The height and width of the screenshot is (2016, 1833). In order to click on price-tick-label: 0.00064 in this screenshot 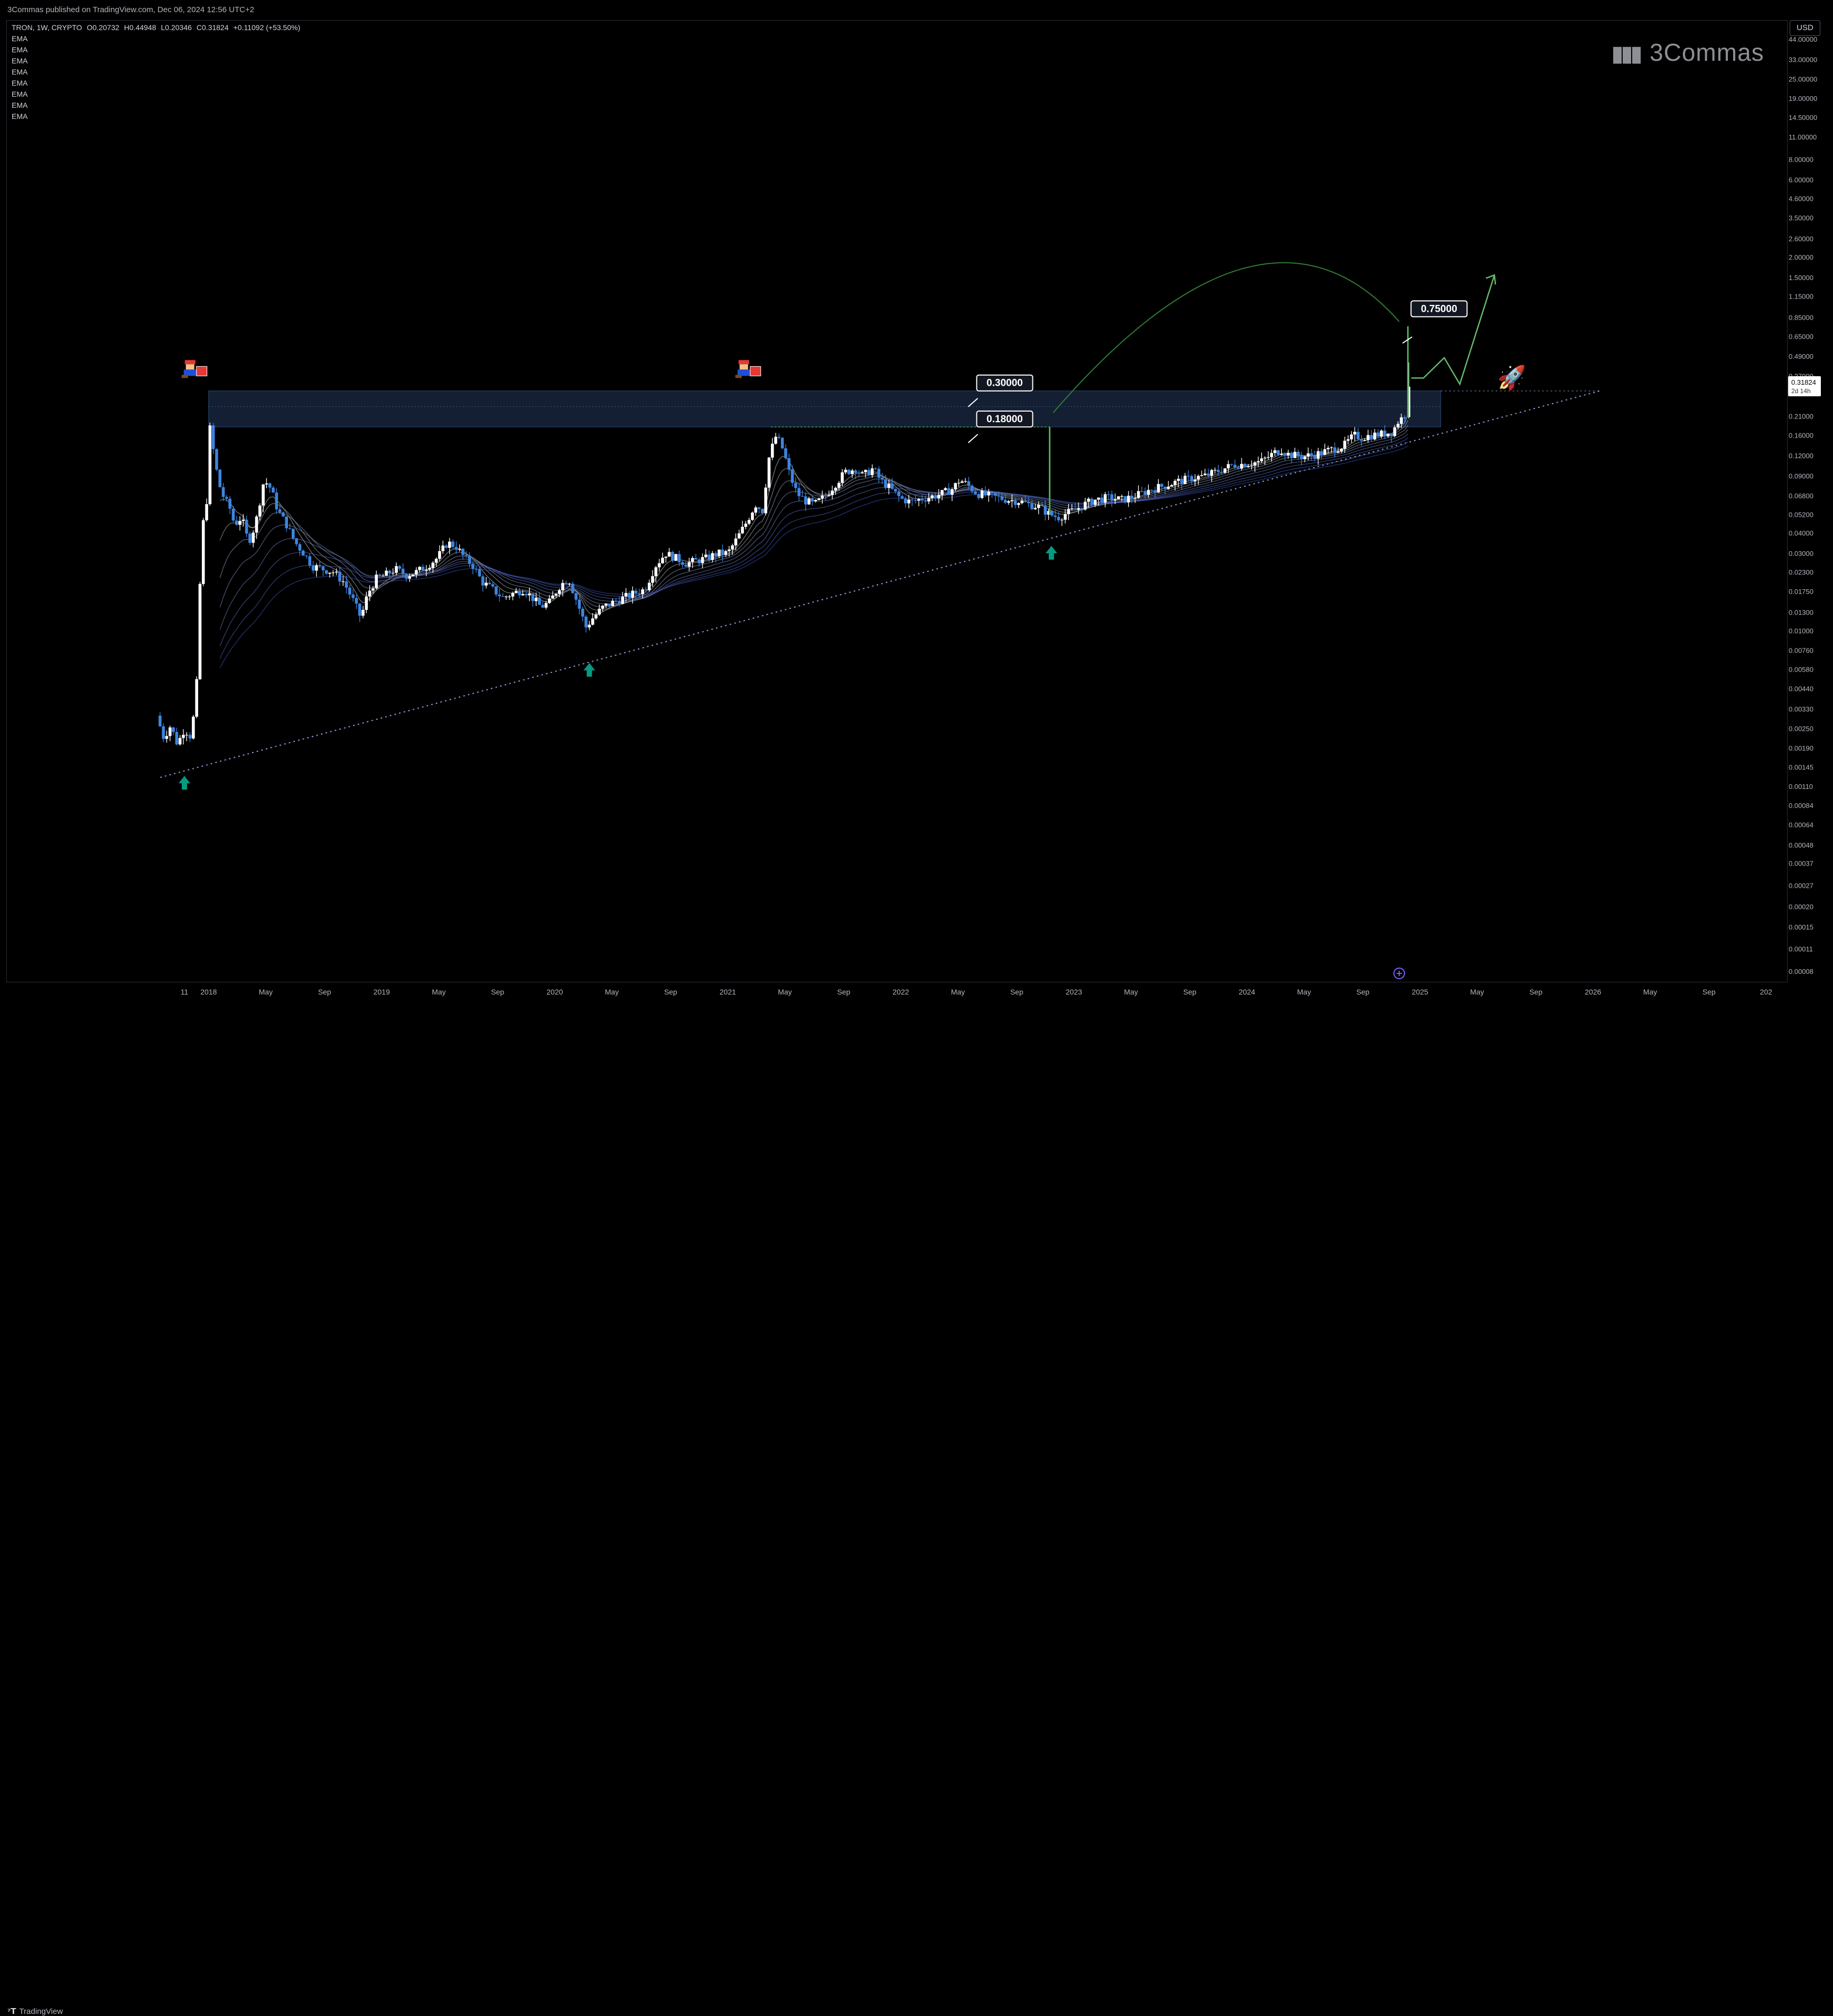, I will do `click(1801, 825)`.